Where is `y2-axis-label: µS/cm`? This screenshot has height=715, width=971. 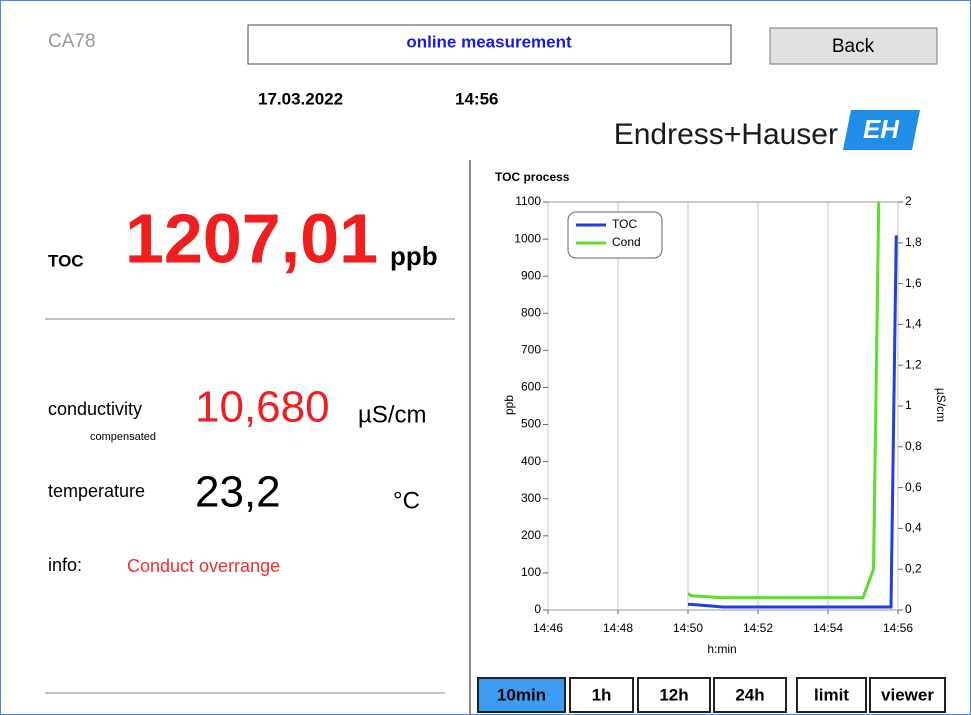 y2-axis-label: µS/cm is located at coordinates (941, 405).